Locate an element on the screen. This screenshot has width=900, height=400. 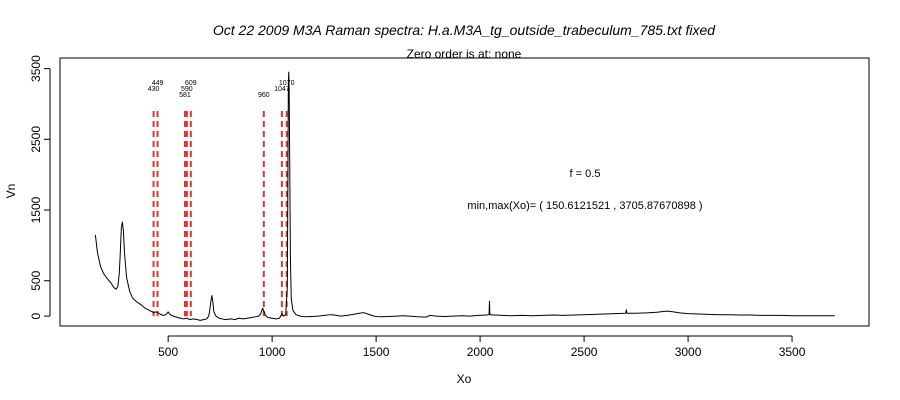
peak-marker-label: 609 is located at coordinates (191, 83).